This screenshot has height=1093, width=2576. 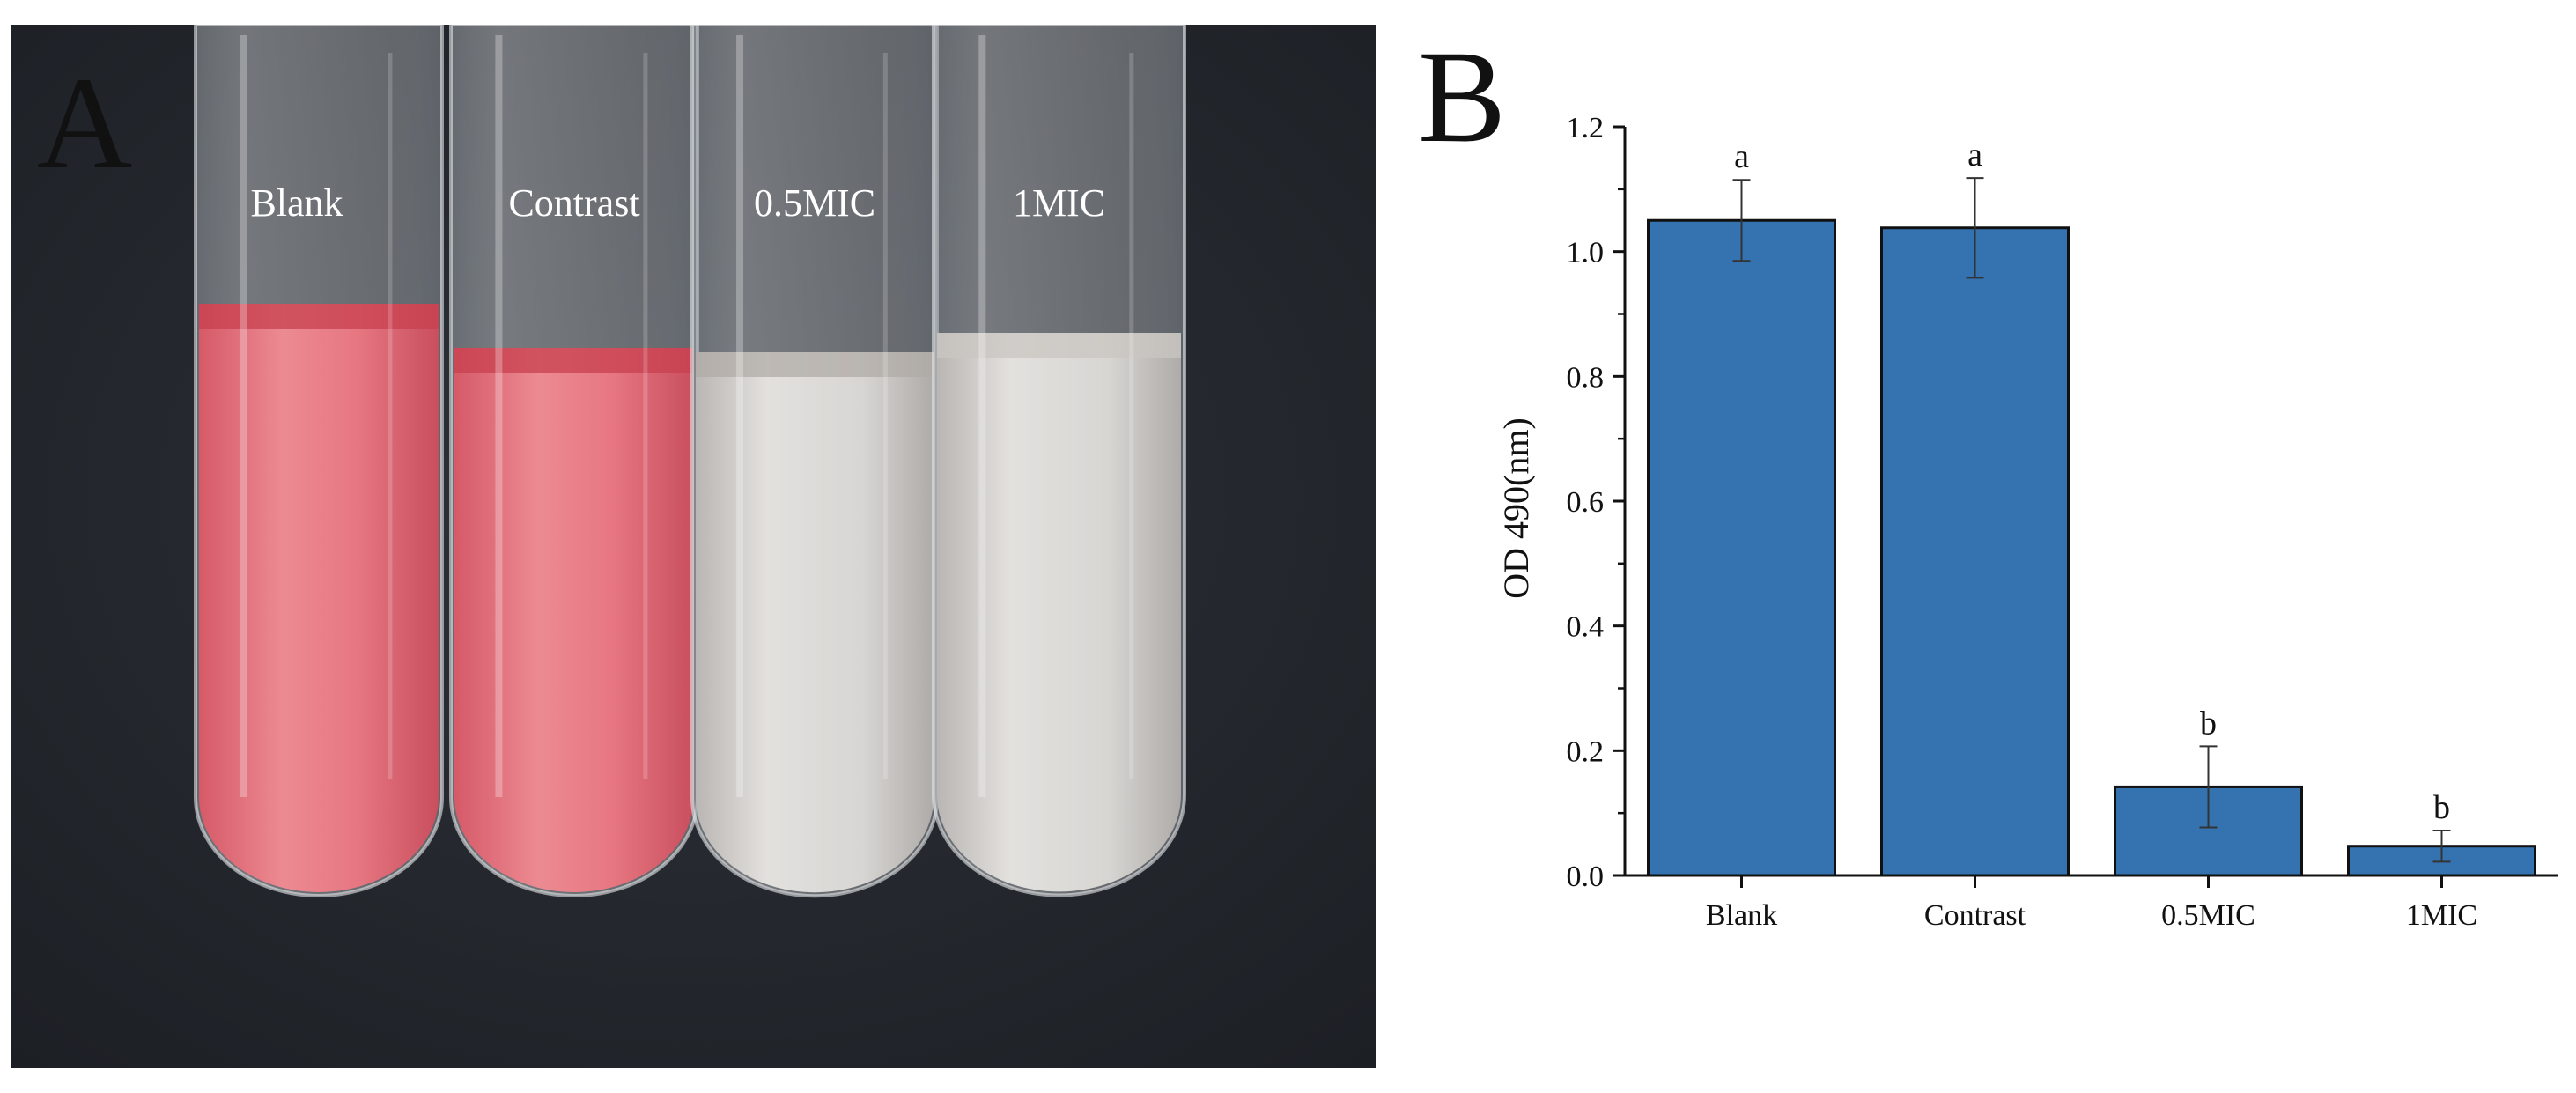 What do you see at coordinates (1462, 97) in the screenshot?
I see `panel-b-letter: B` at bounding box center [1462, 97].